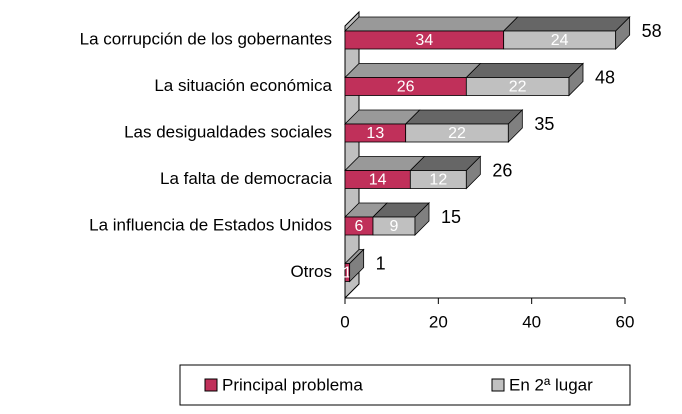  What do you see at coordinates (424, 40) in the screenshot?
I see `value-label: 34` at bounding box center [424, 40].